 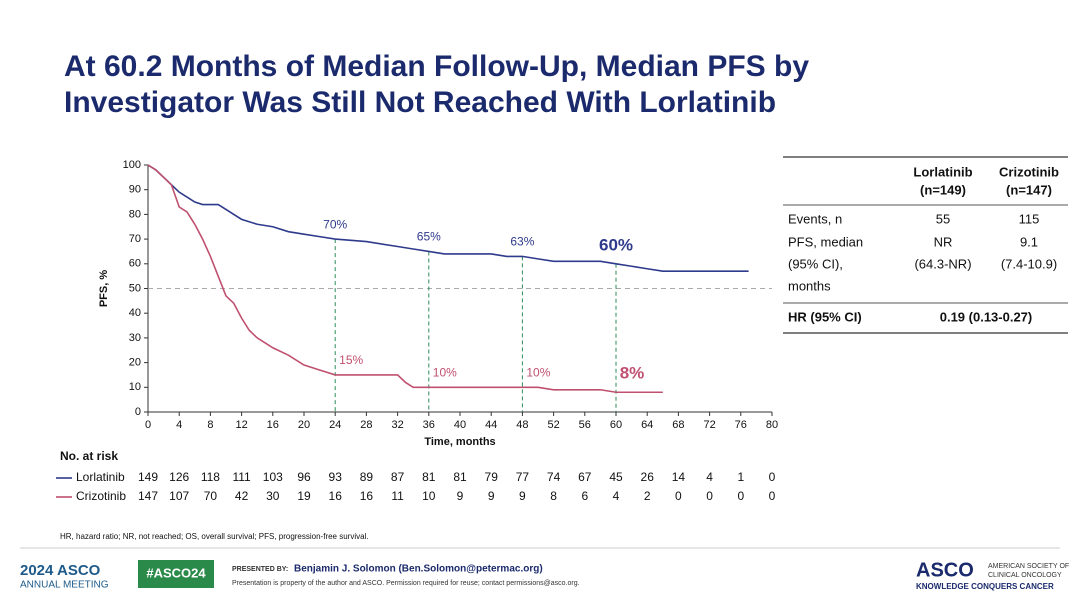 I want to click on table-cell: 0.19 (0.13-0.27), so click(x=986, y=316).